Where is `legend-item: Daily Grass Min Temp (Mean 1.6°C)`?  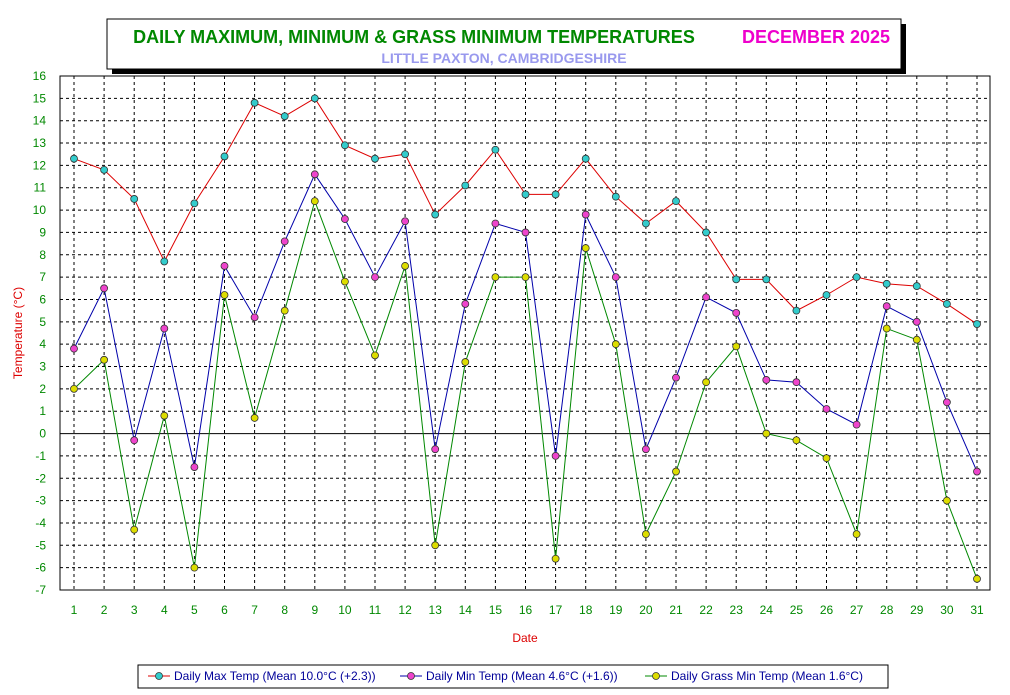 legend-item: Daily Grass Min Temp (Mean 1.6°C) is located at coordinates (754, 676).